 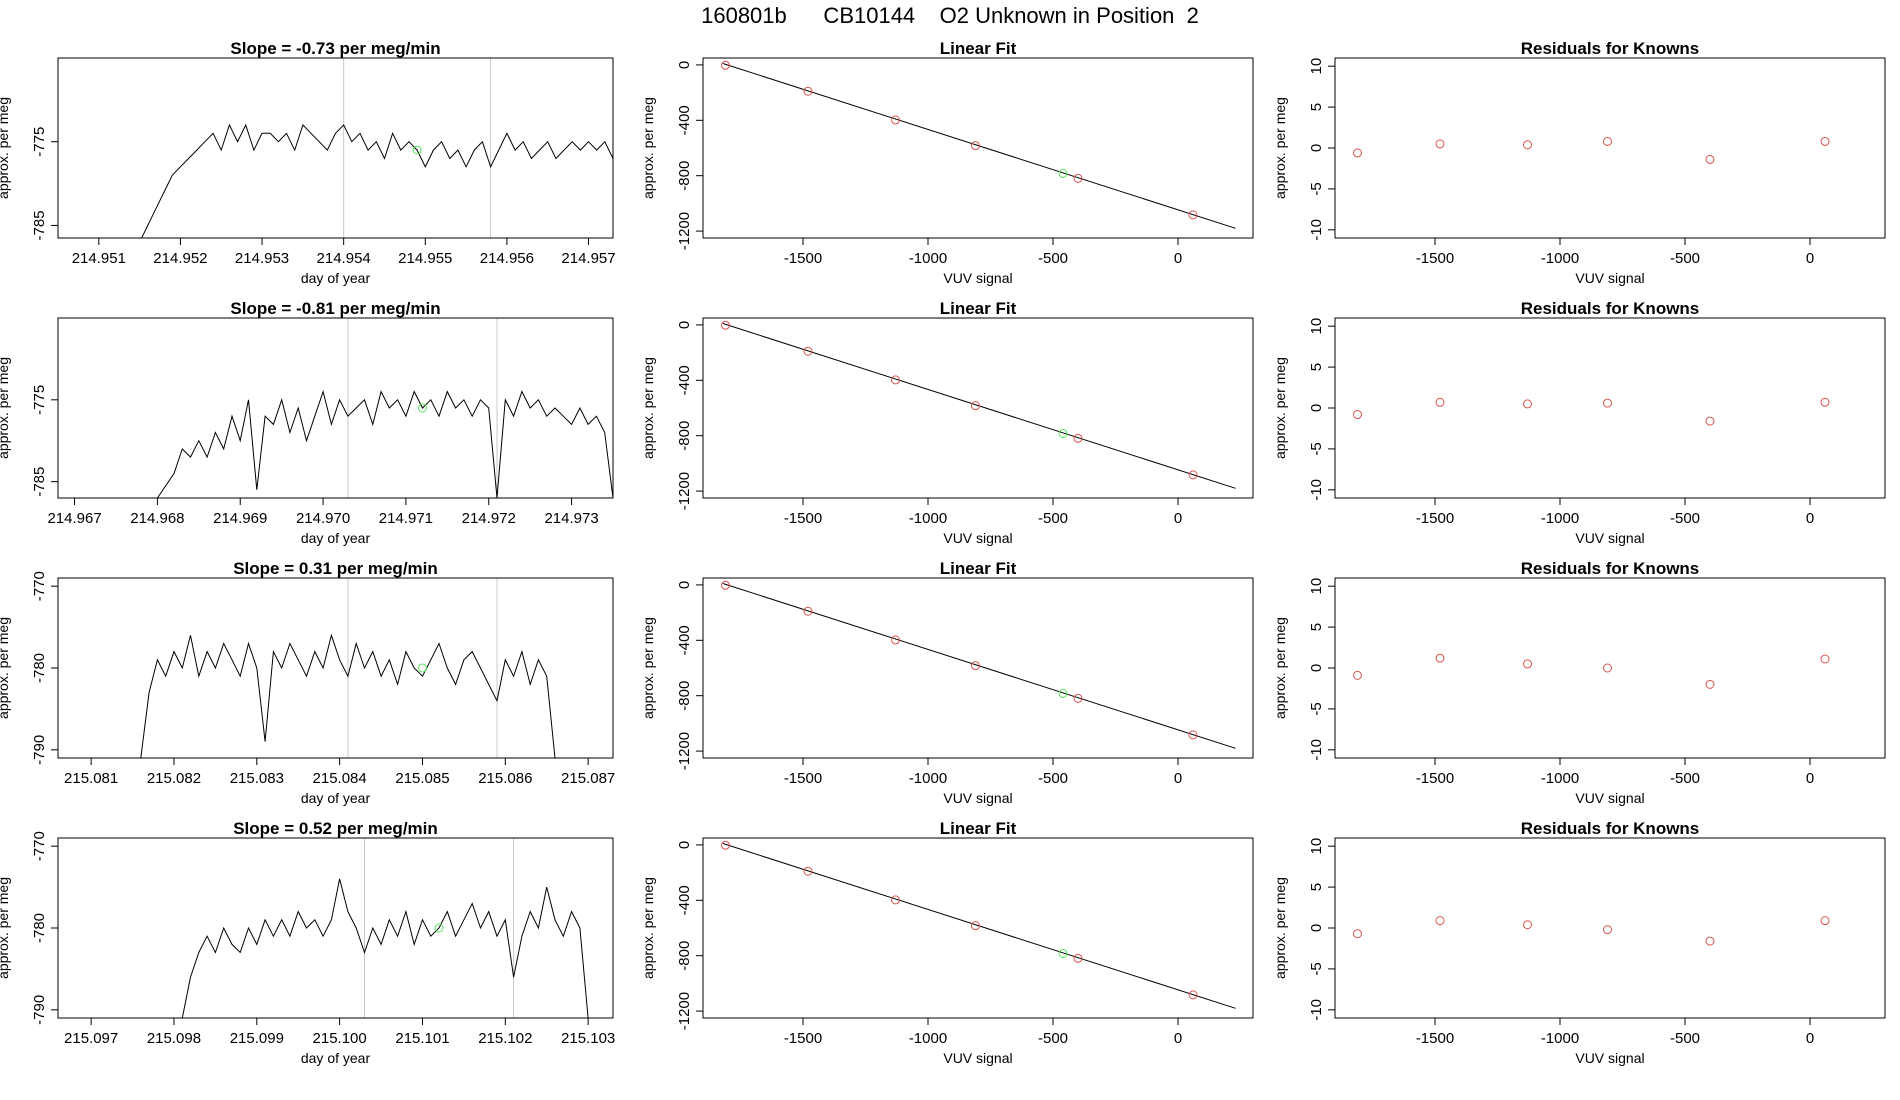 What do you see at coordinates (91, 1038) in the screenshot?
I see `x-tick-label: 215.097` at bounding box center [91, 1038].